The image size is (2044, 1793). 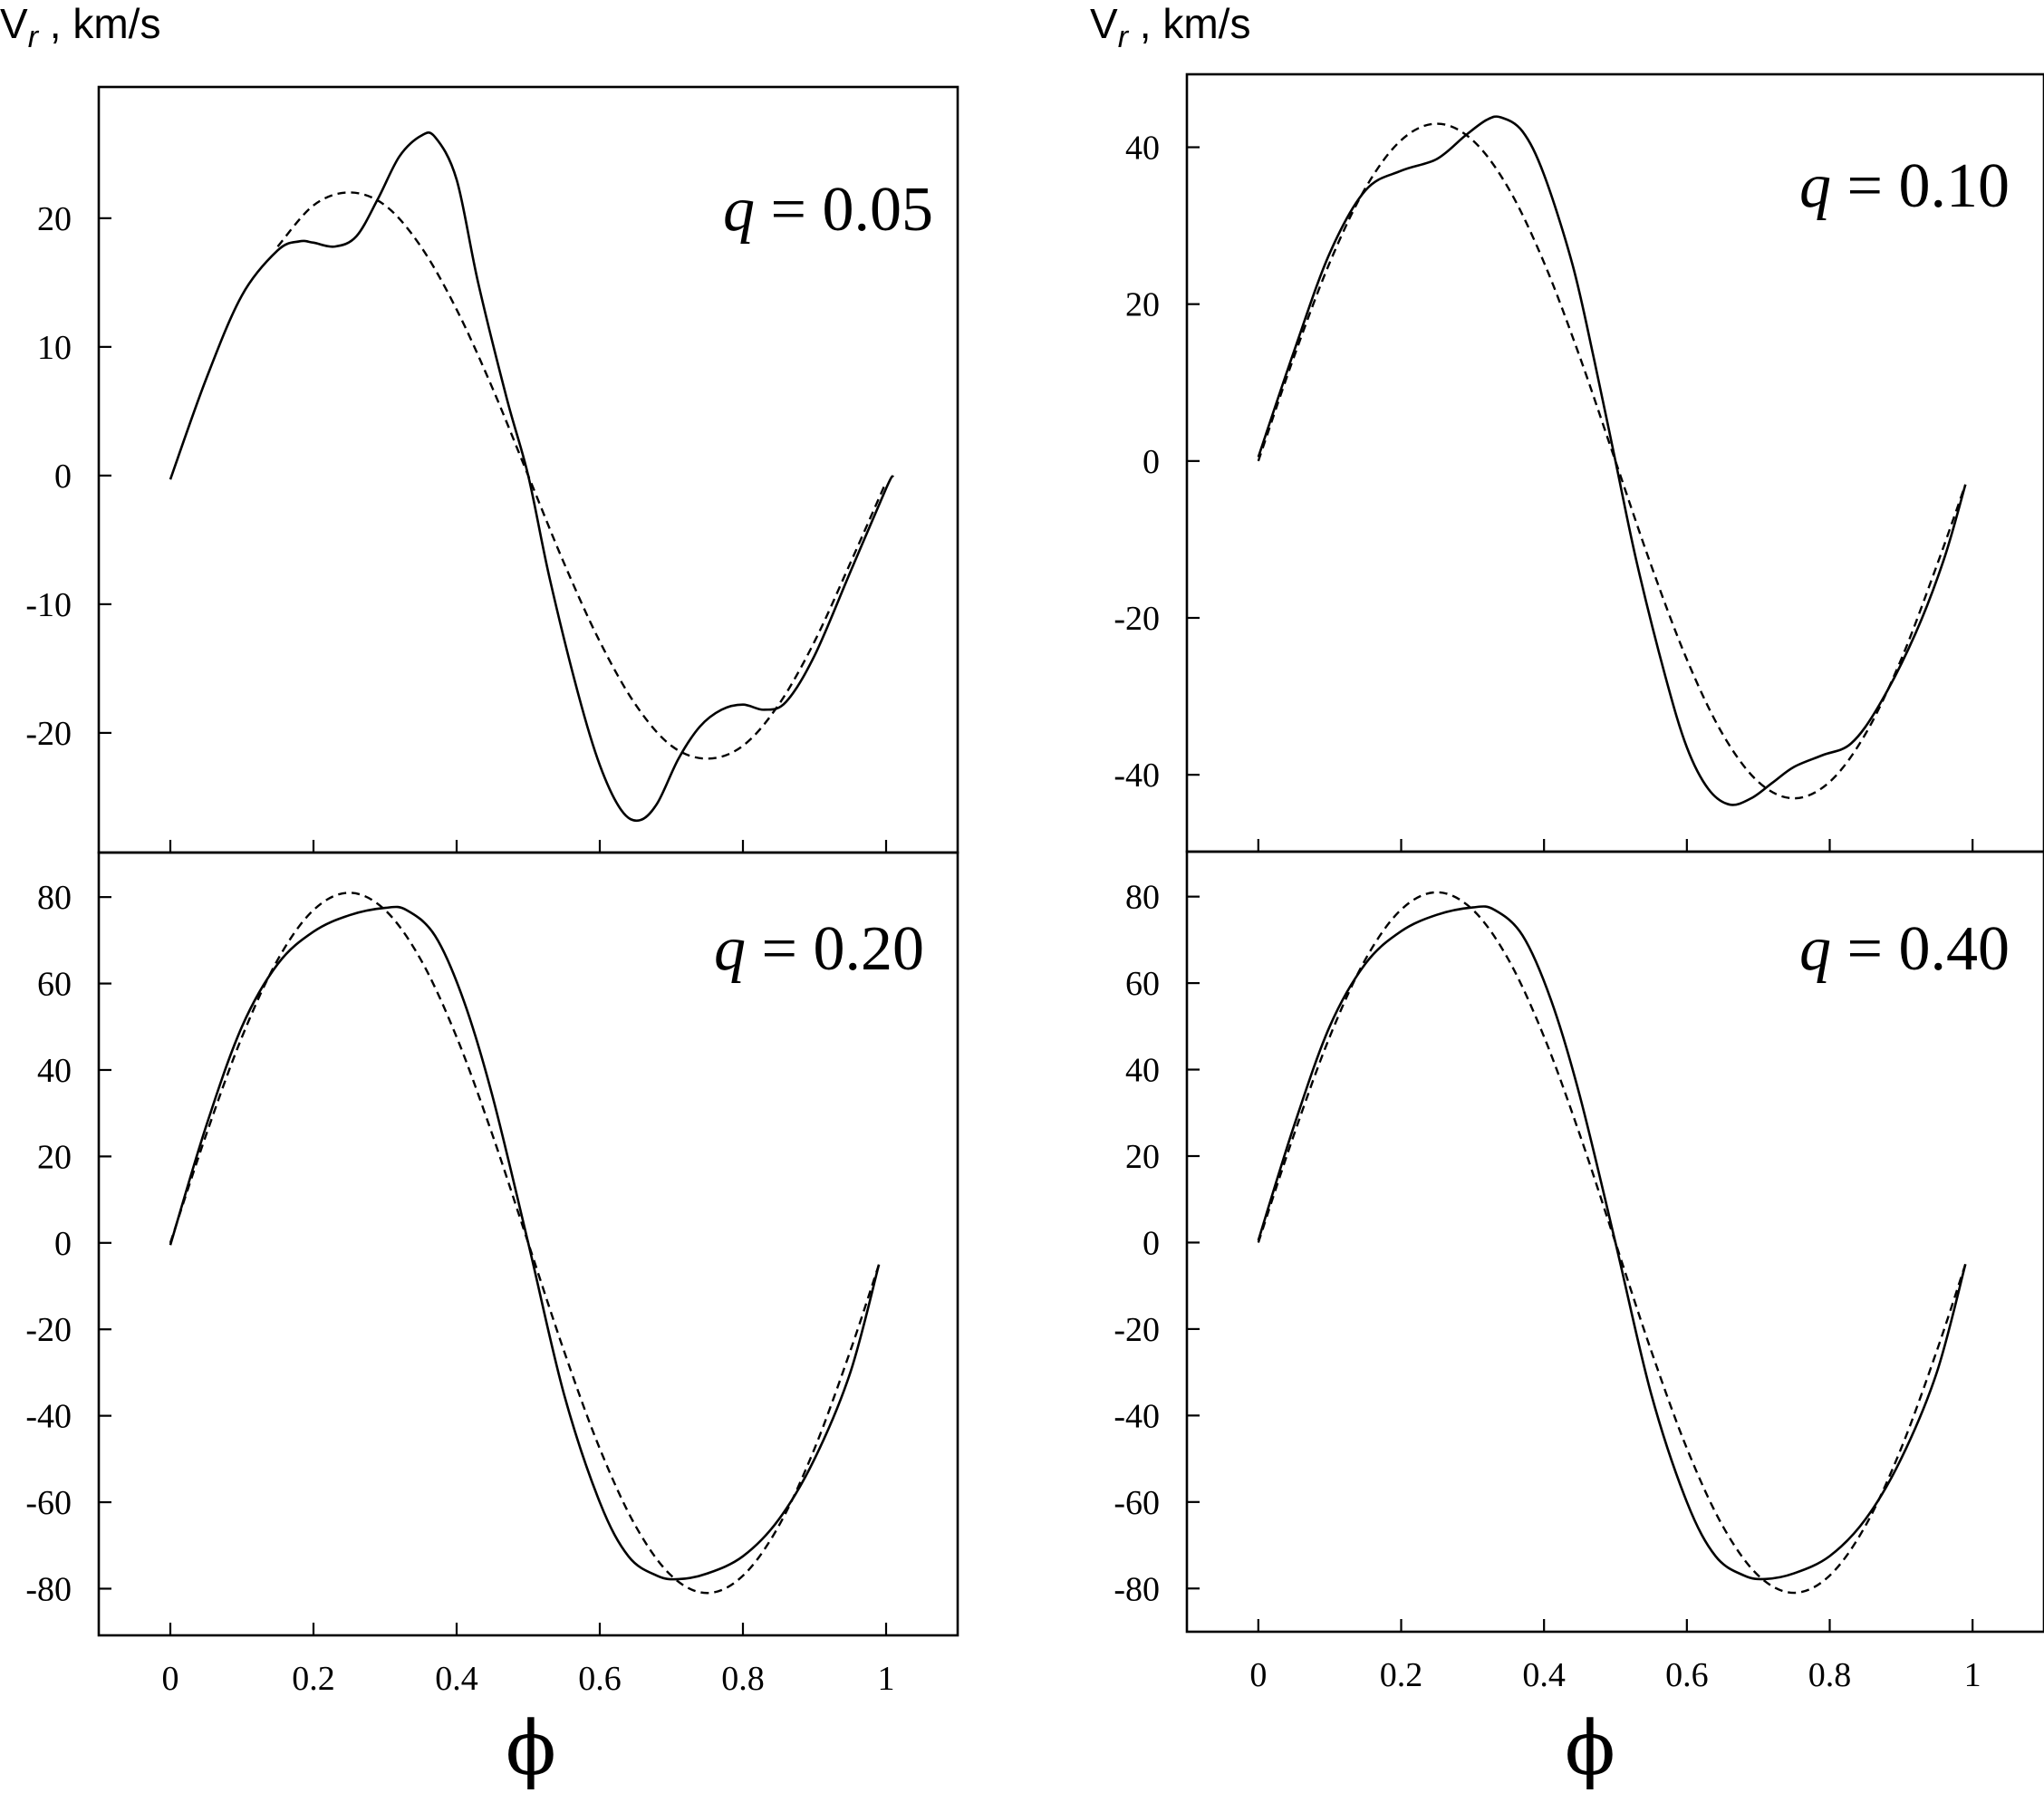 I want to click on panel-label-value: = 0.05, so click(x=844, y=210).